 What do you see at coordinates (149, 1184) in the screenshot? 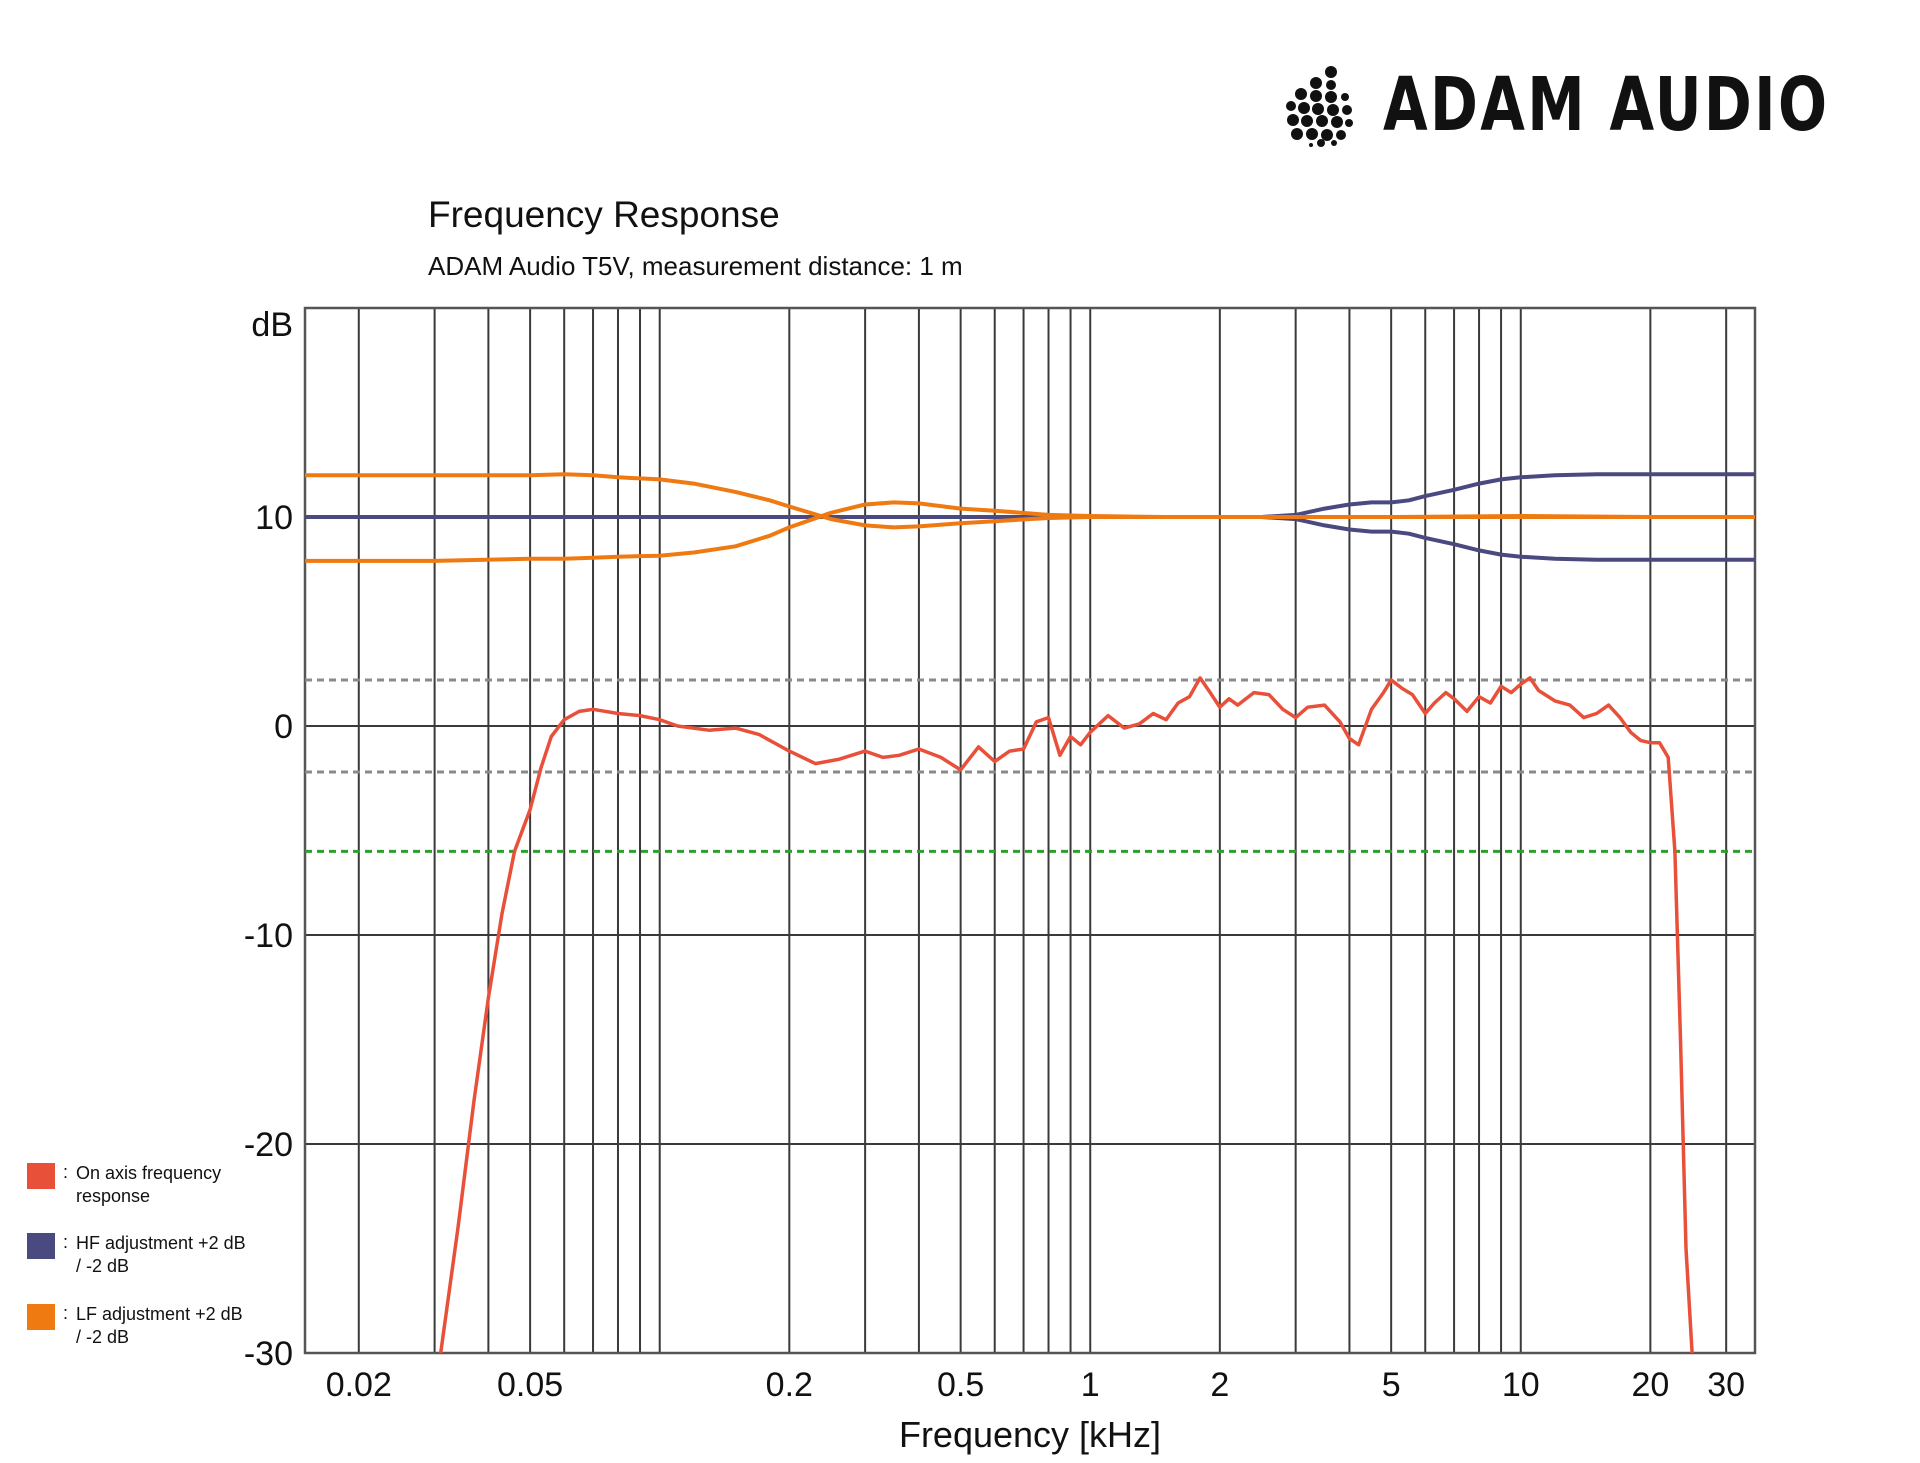
I see `legend-label: On axis frequency response` at bounding box center [149, 1184].